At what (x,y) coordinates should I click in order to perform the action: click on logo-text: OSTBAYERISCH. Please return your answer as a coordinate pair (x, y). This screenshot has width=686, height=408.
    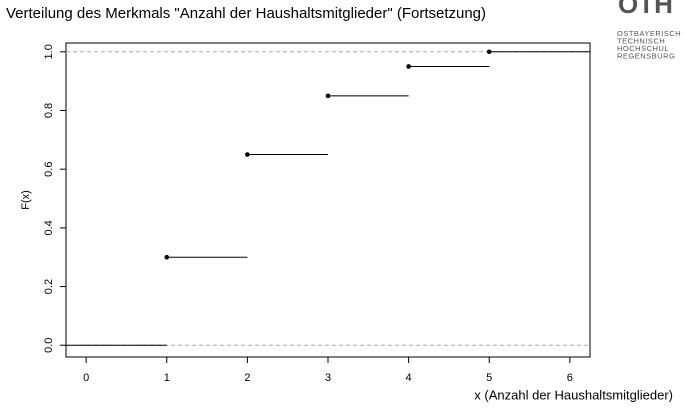
    Looking at the image, I should click on (649, 33).